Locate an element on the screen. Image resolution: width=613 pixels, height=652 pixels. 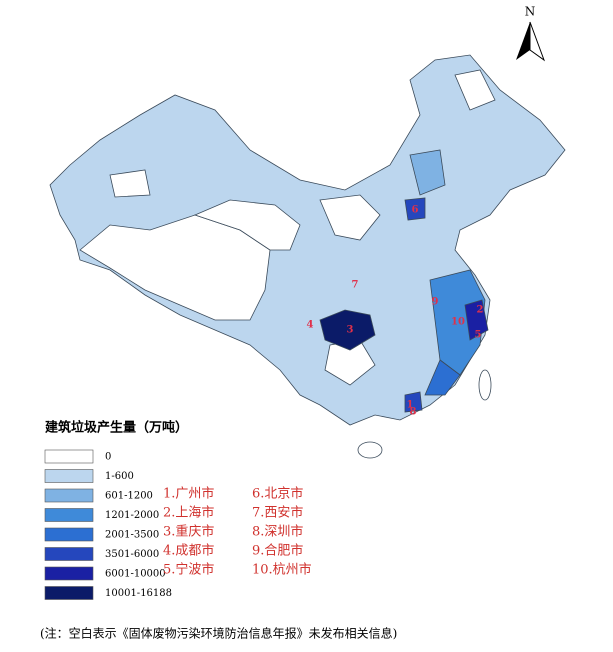
hainan is located at coordinates (370, 450).